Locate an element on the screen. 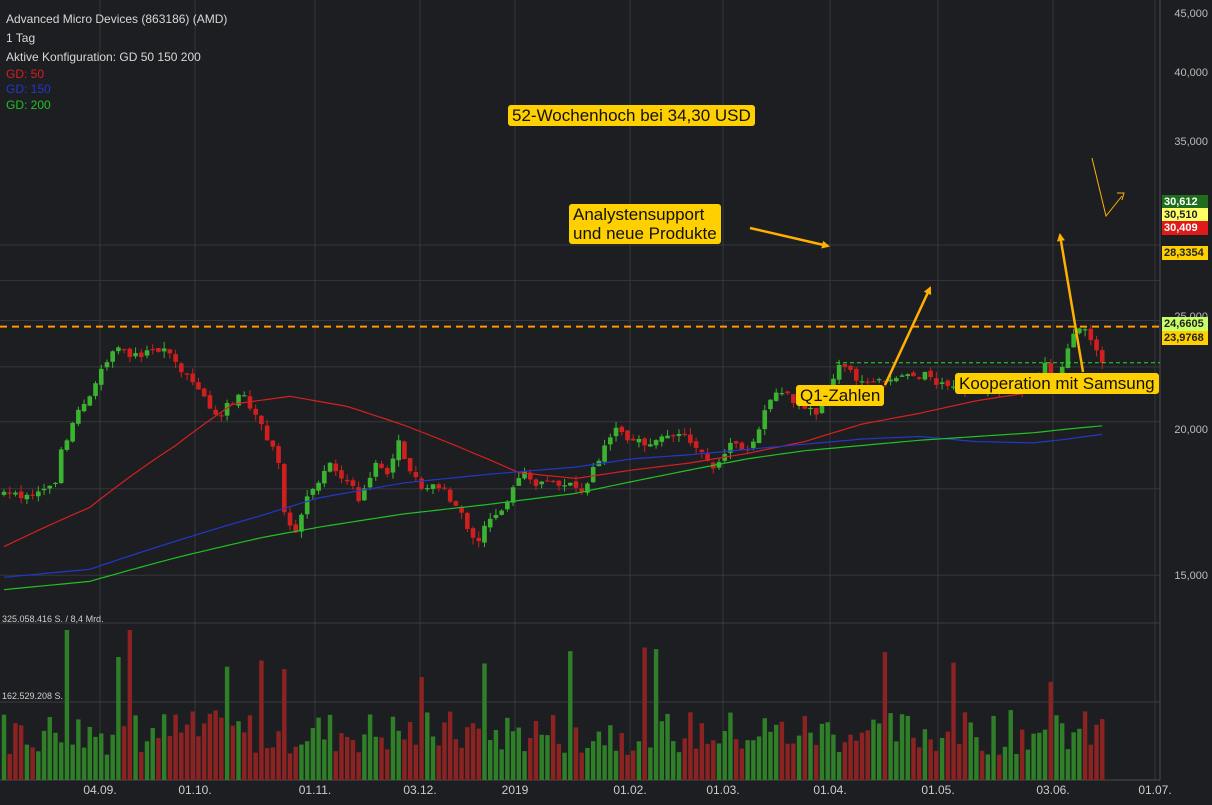 The image size is (1212, 805). callout-samsung-cooperation: Kooperation mit Samsung is located at coordinates (1057, 383).